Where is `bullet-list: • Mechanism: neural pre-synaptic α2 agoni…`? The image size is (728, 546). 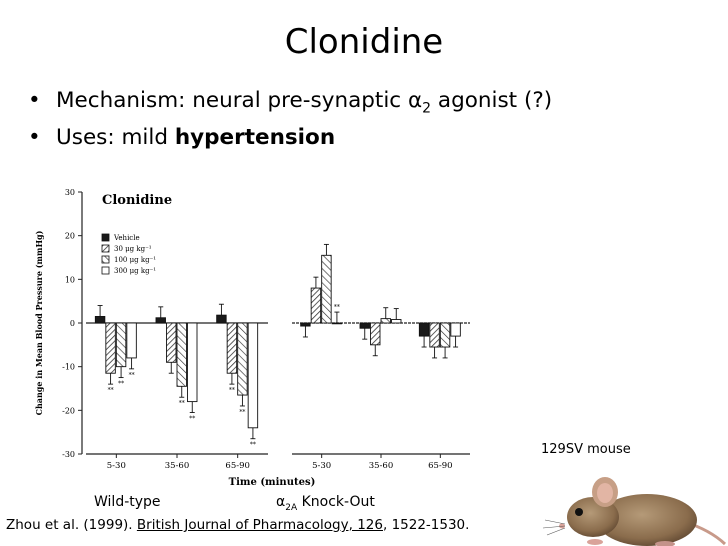
bullet-list: • Mechanism: neural pre-synaptic α2 agoni… is located at coordinates (290, 119).